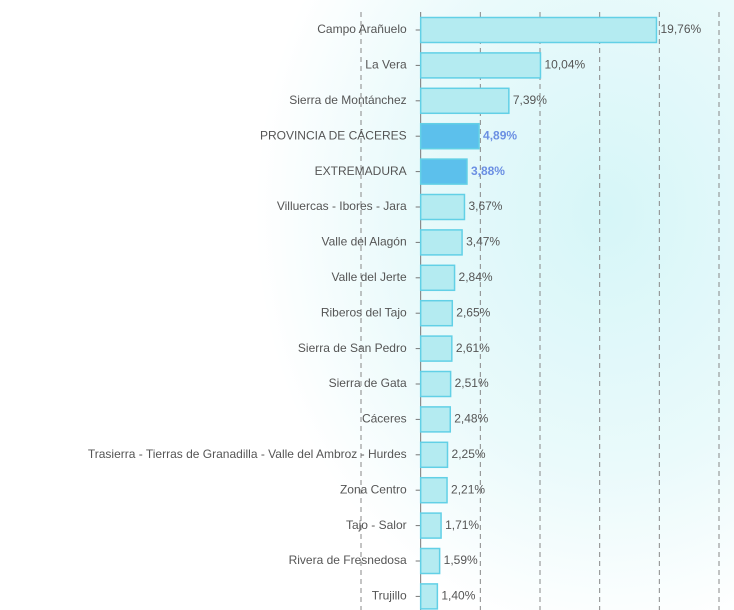  Describe the element at coordinates (471, 419) in the screenshot. I see `value-label: 2,48%` at that location.